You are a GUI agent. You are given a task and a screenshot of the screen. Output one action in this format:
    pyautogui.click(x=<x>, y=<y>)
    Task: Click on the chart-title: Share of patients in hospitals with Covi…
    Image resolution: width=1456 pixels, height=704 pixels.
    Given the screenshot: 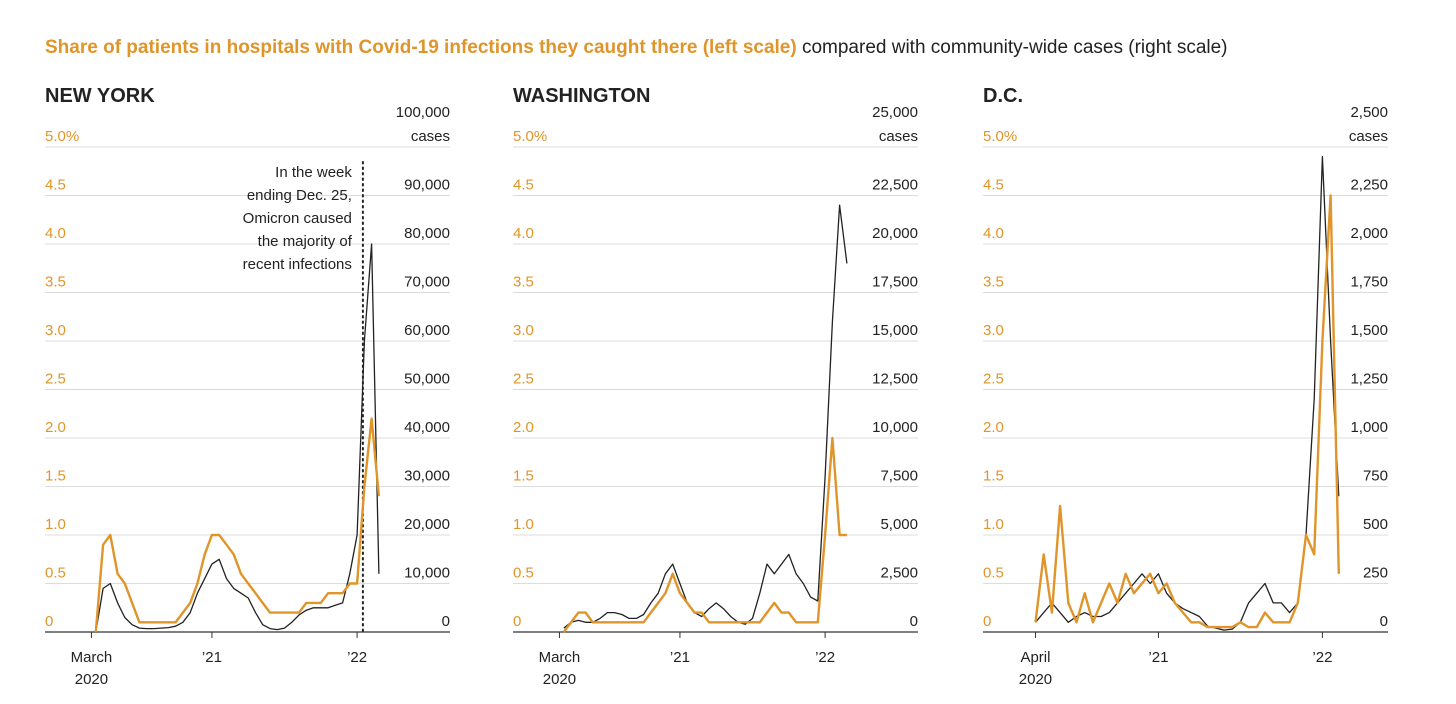 What is the action you would take?
    pyautogui.click(x=636, y=47)
    